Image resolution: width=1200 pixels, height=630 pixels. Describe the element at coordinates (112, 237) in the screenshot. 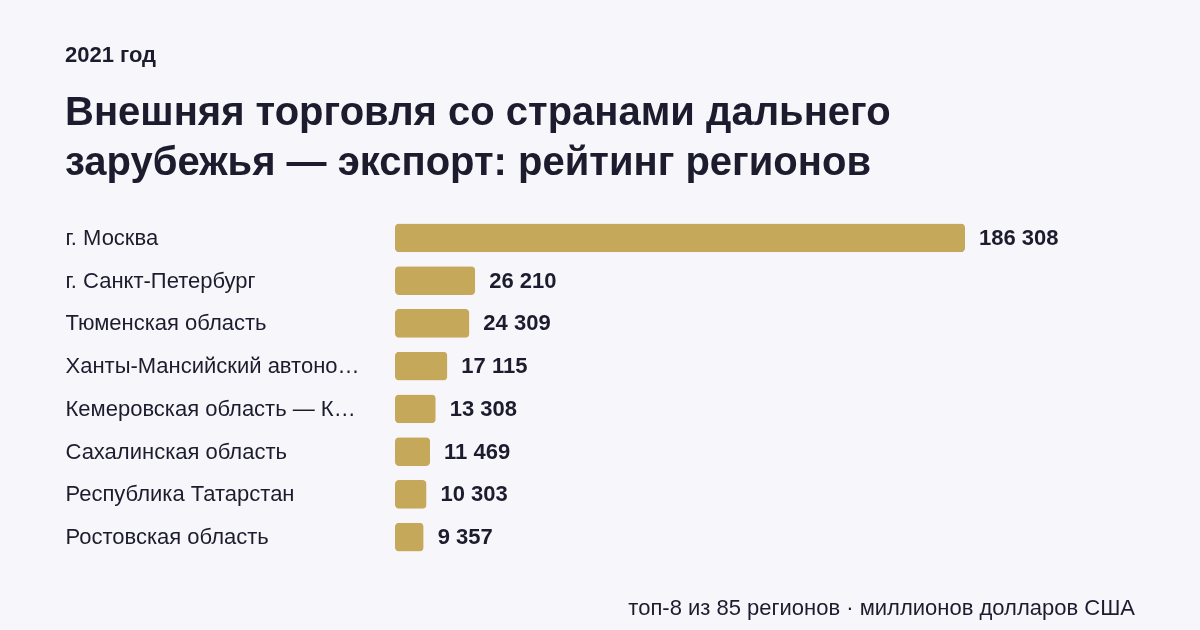

I see `y-tick-label: г. Москва` at that location.